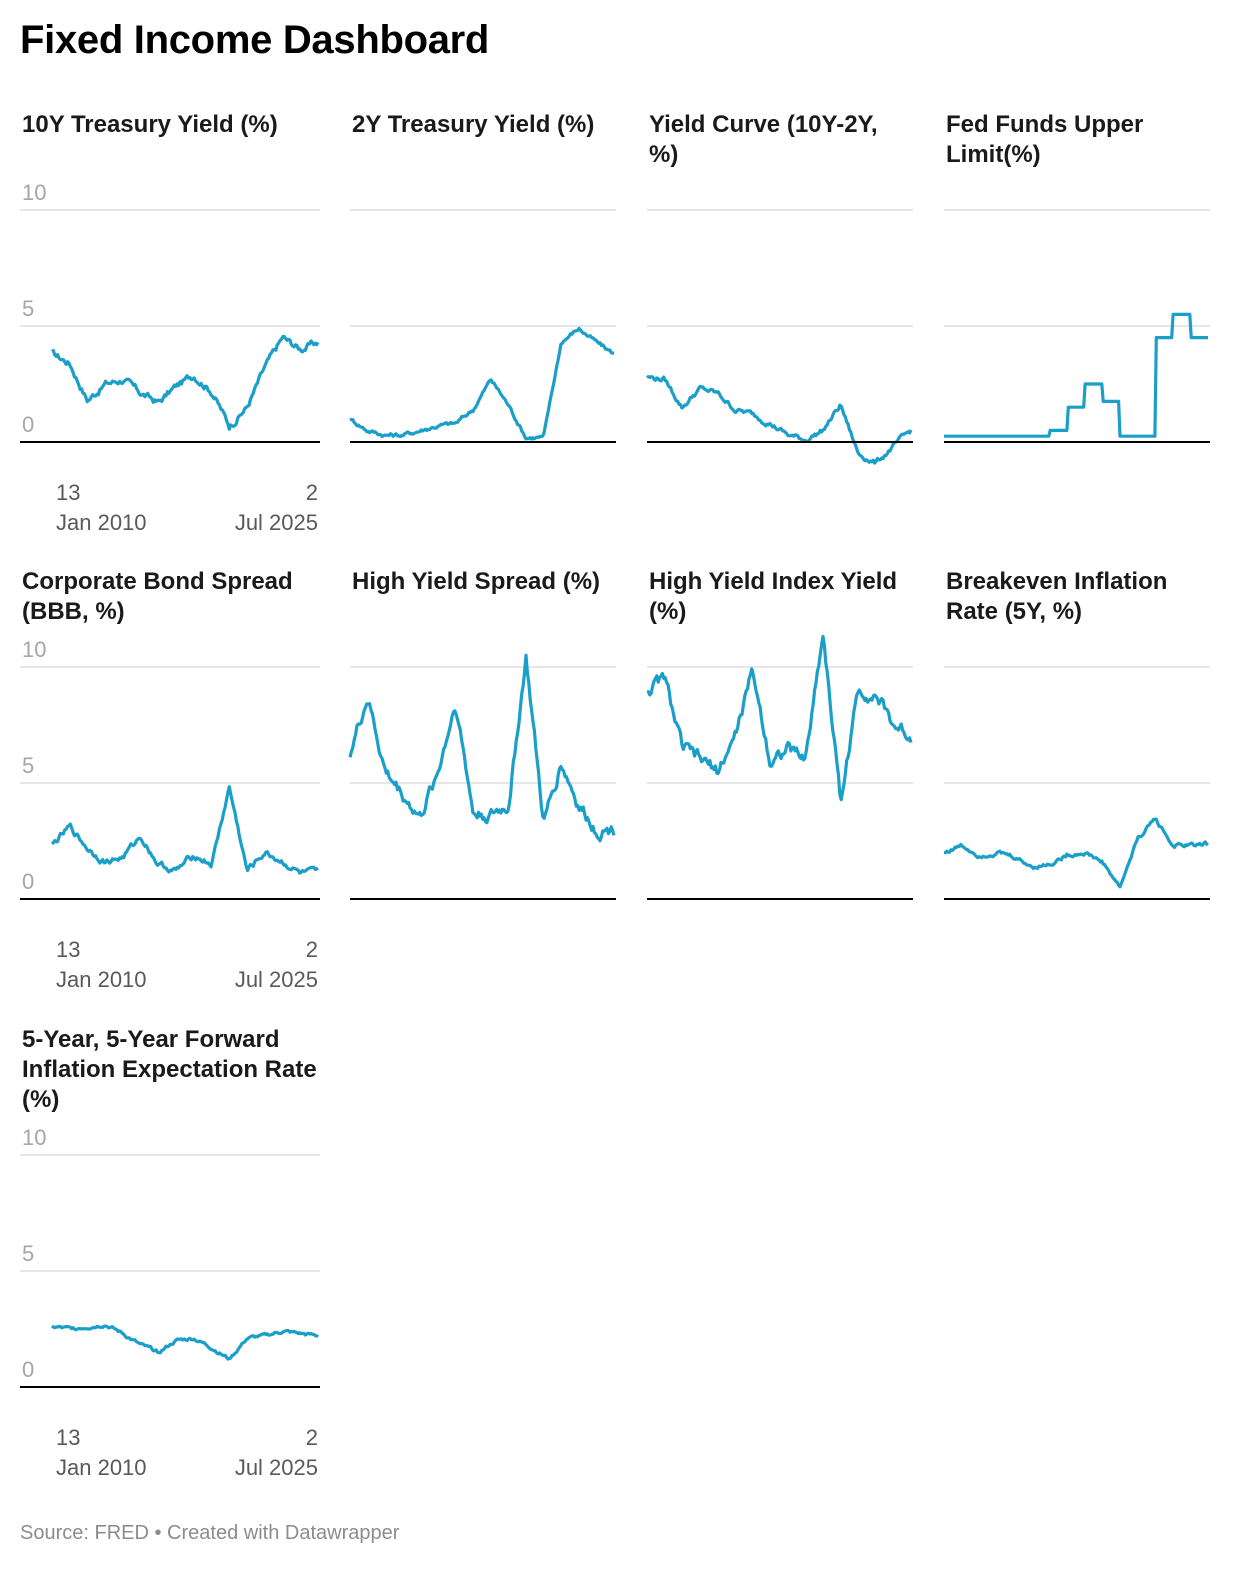 The width and height of the screenshot is (1240, 1580). Describe the element at coordinates (210, 1533) in the screenshot. I see `source-note: Source: FRED • Created with Datawrapper` at that location.